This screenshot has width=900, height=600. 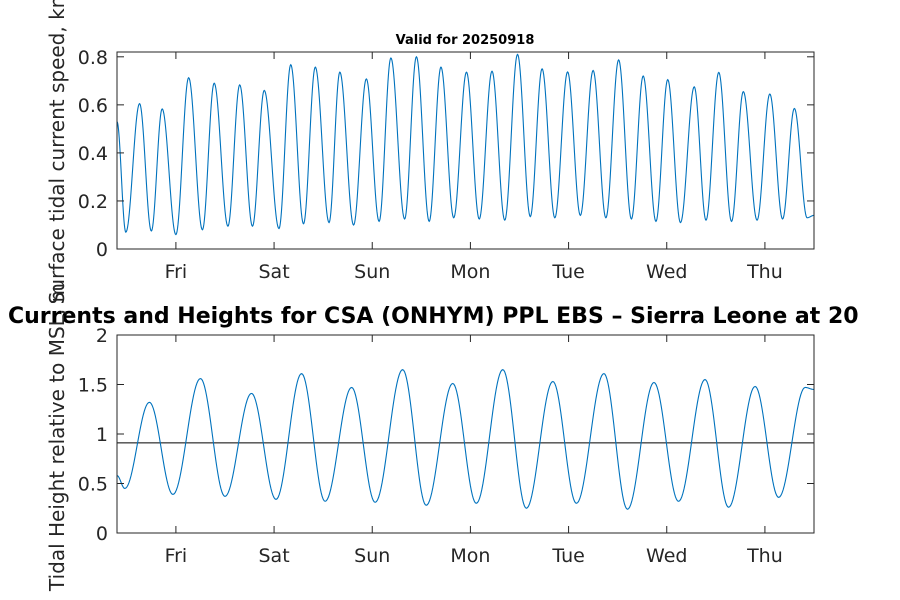 I want to click on height-xtick-label: Mon, so click(x=470, y=556).